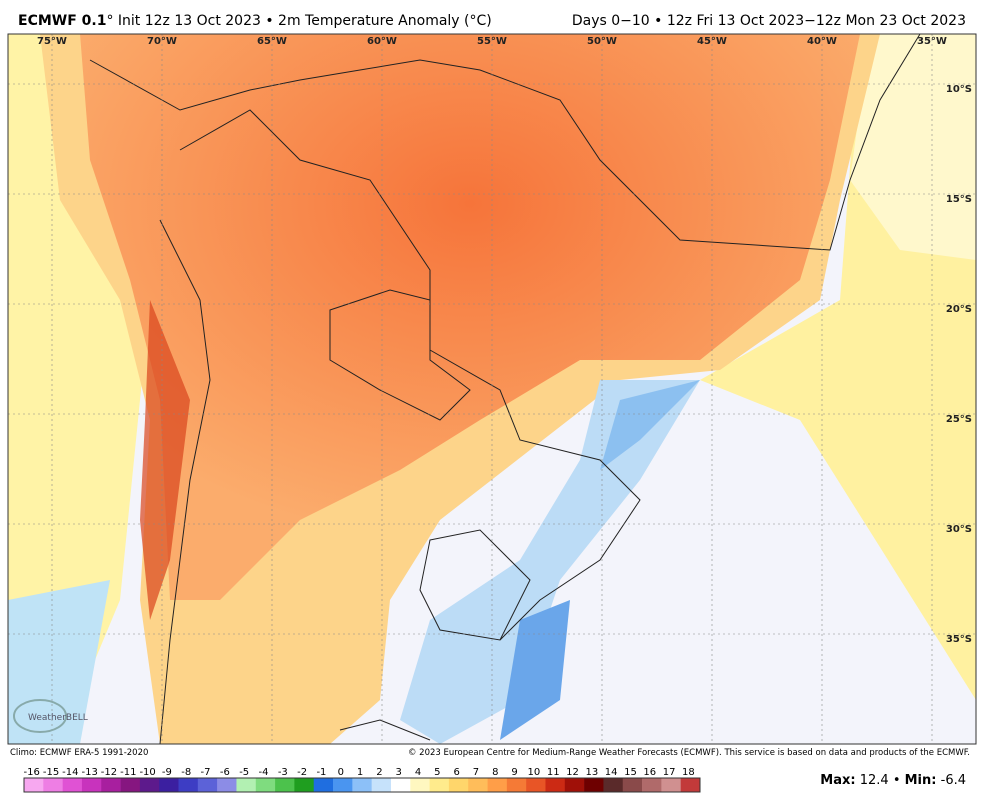  I want to click on lon-label: 45°W, so click(712, 41).